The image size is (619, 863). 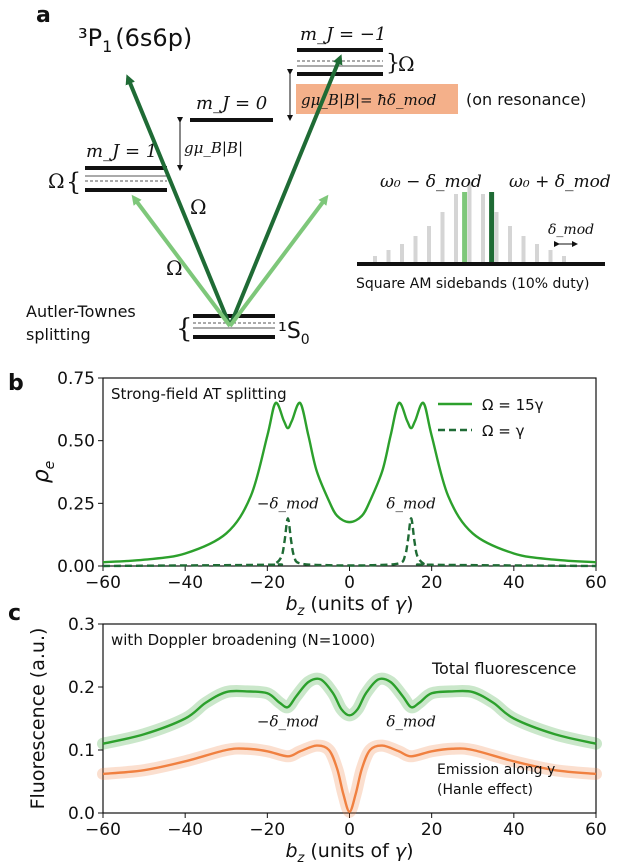 I want to click on y-tick-label: 0.2, so click(x=81, y=688).